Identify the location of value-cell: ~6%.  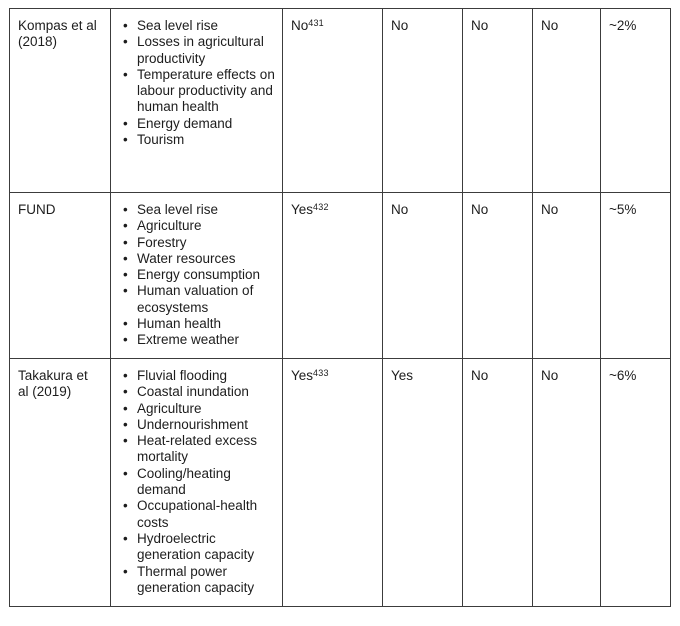
(635, 482).